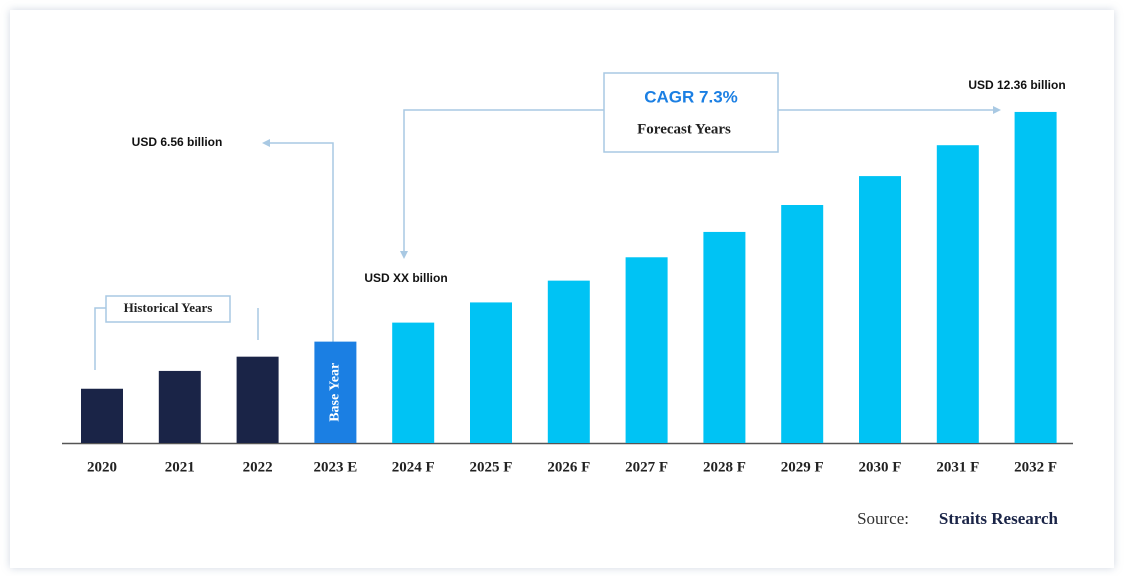  What do you see at coordinates (258, 467) in the screenshot?
I see `x-tick-label: 2022` at bounding box center [258, 467].